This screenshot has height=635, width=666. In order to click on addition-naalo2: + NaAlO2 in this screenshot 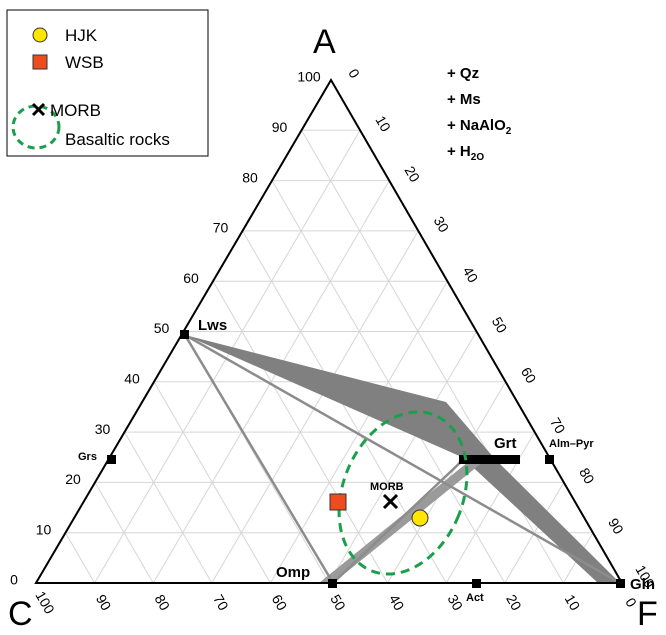, I will do `click(479, 127)`.